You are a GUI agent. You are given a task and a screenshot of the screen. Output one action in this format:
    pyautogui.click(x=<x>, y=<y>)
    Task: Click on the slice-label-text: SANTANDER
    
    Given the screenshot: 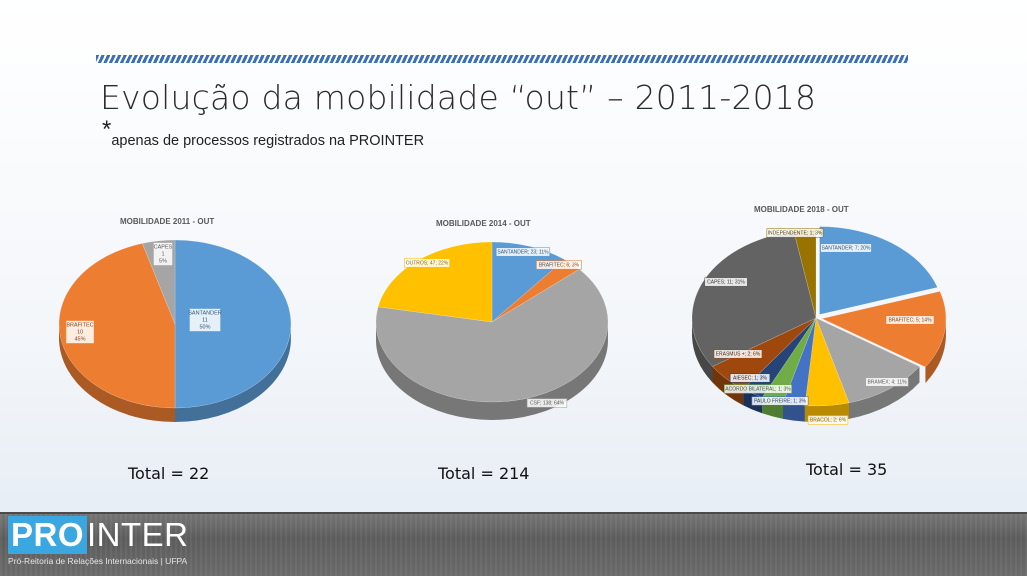 What is the action you would take?
    pyautogui.click(x=205, y=314)
    